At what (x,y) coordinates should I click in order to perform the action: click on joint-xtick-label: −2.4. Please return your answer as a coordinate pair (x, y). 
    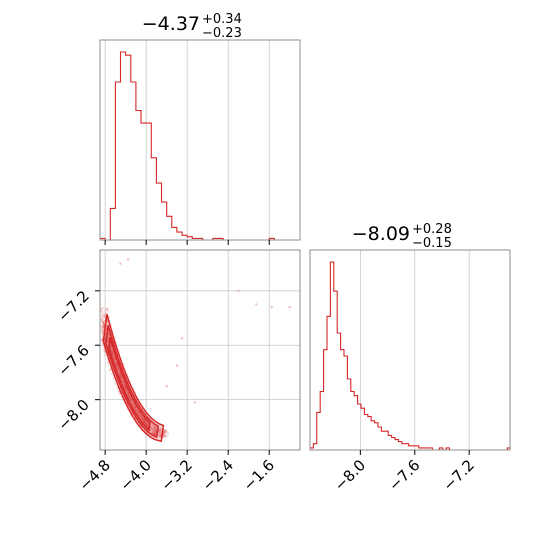
    Looking at the image, I should click on (218, 475).